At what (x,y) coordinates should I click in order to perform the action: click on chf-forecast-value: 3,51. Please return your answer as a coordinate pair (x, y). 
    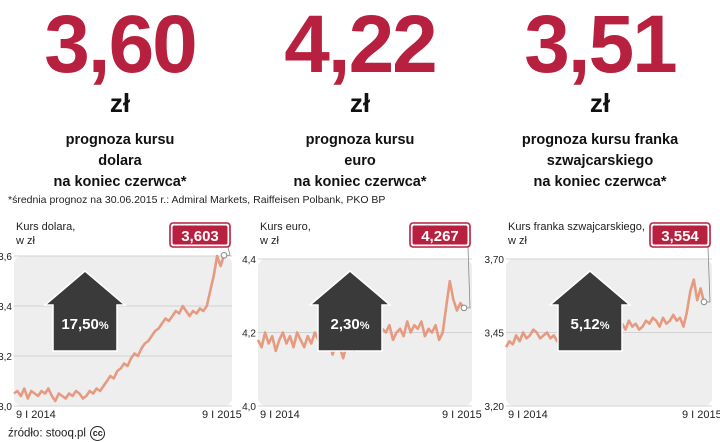
    Looking at the image, I should click on (601, 45).